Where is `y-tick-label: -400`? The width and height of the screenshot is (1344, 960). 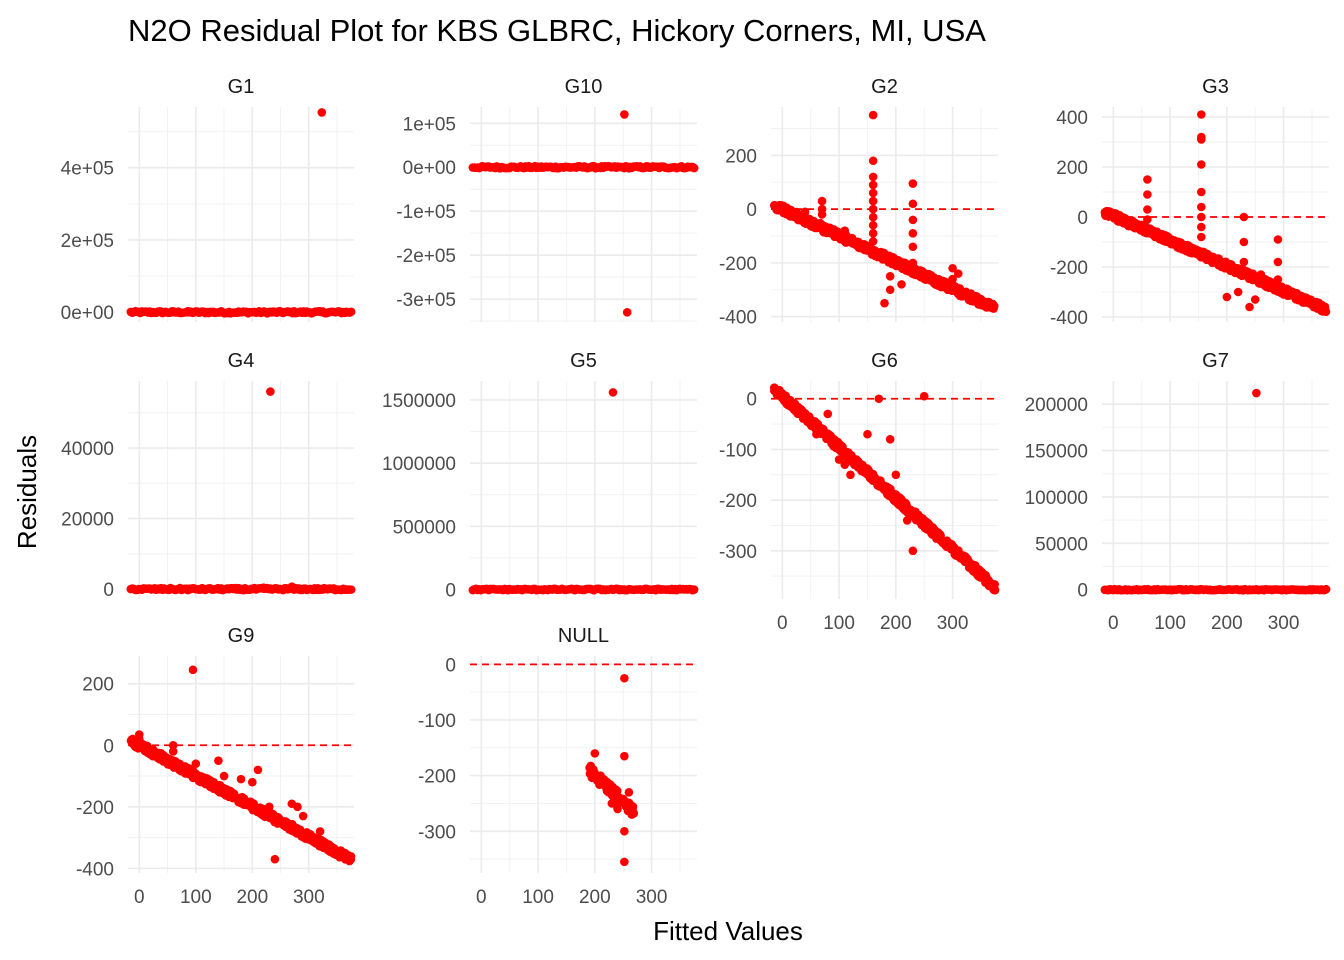
y-tick-label: -400 is located at coordinates (95, 869).